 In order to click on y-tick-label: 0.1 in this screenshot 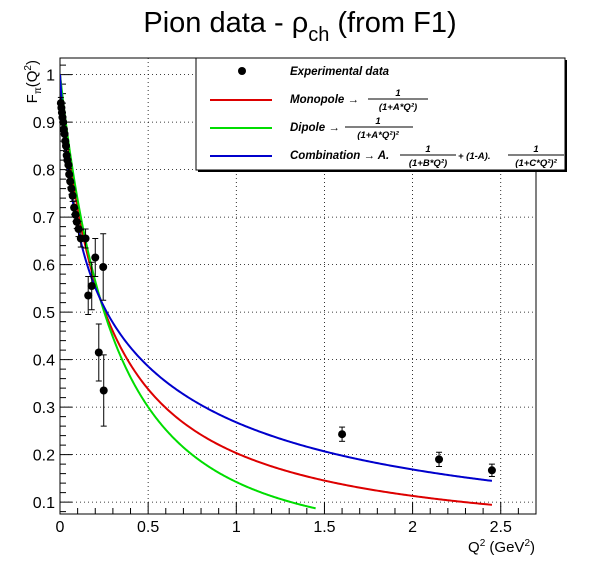, I will do `click(44, 503)`.